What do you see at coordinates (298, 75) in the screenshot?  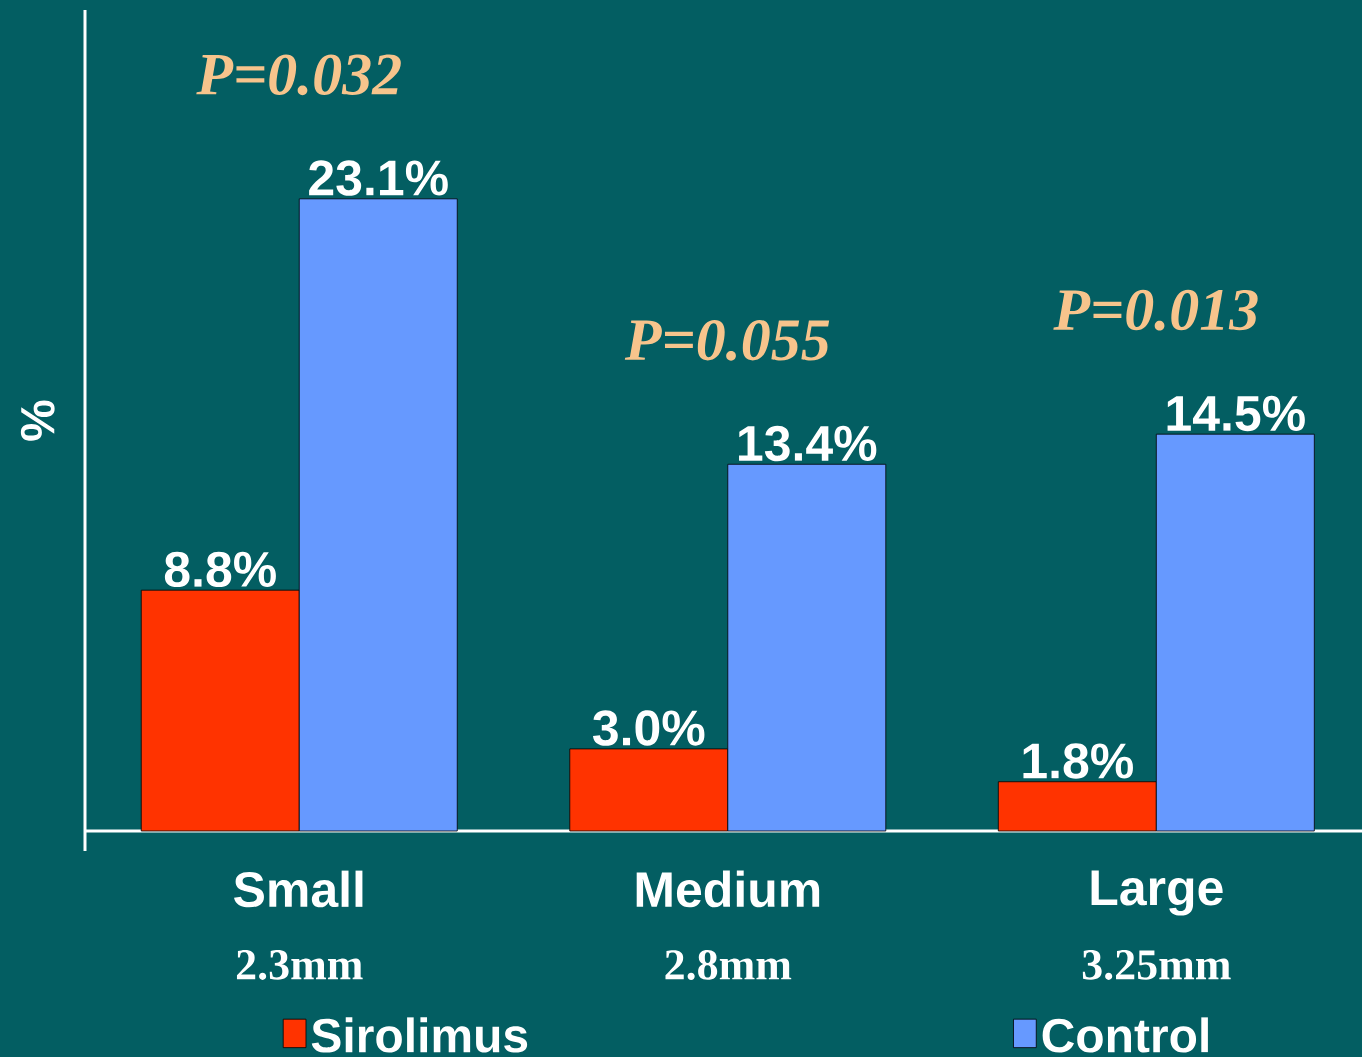 I see `annotation: P=0.032` at bounding box center [298, 75].